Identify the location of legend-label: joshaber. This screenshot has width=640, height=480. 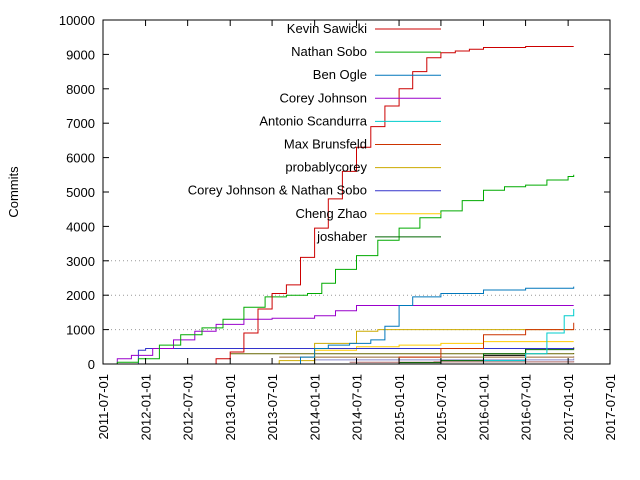
(342, 236).